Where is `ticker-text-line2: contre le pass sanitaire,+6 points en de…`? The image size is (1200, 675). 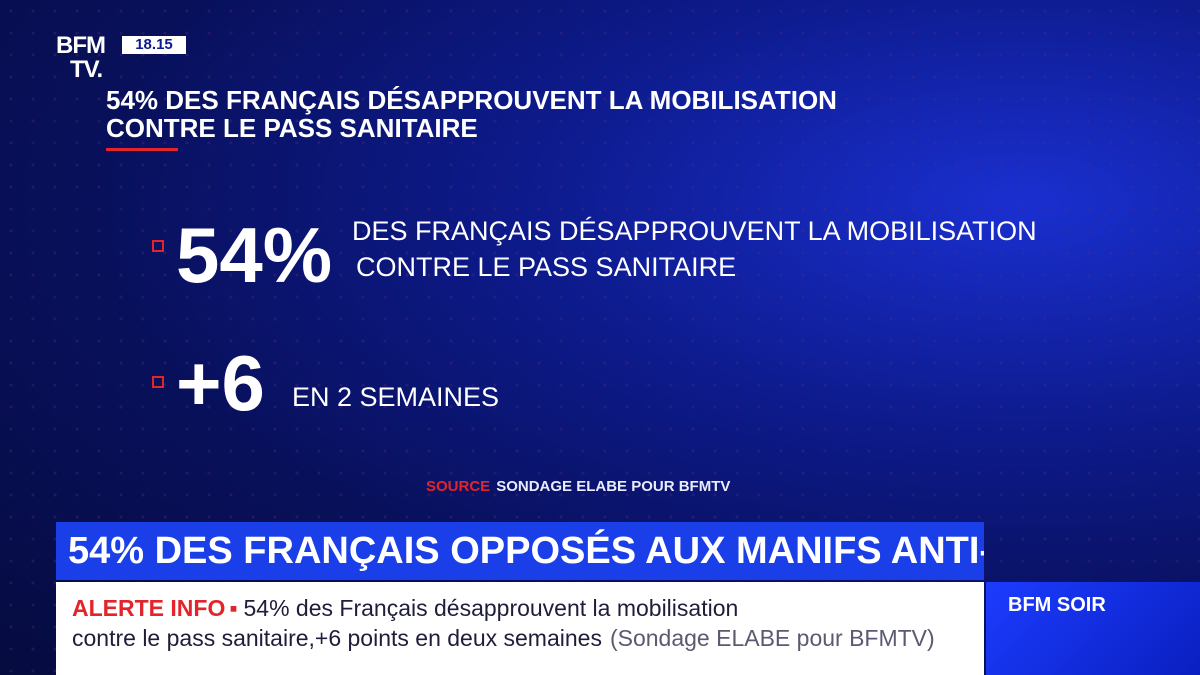 ticker-text-line2: contre le pass sanitaire,+6 points en de… is located at coordinates (337, 638).